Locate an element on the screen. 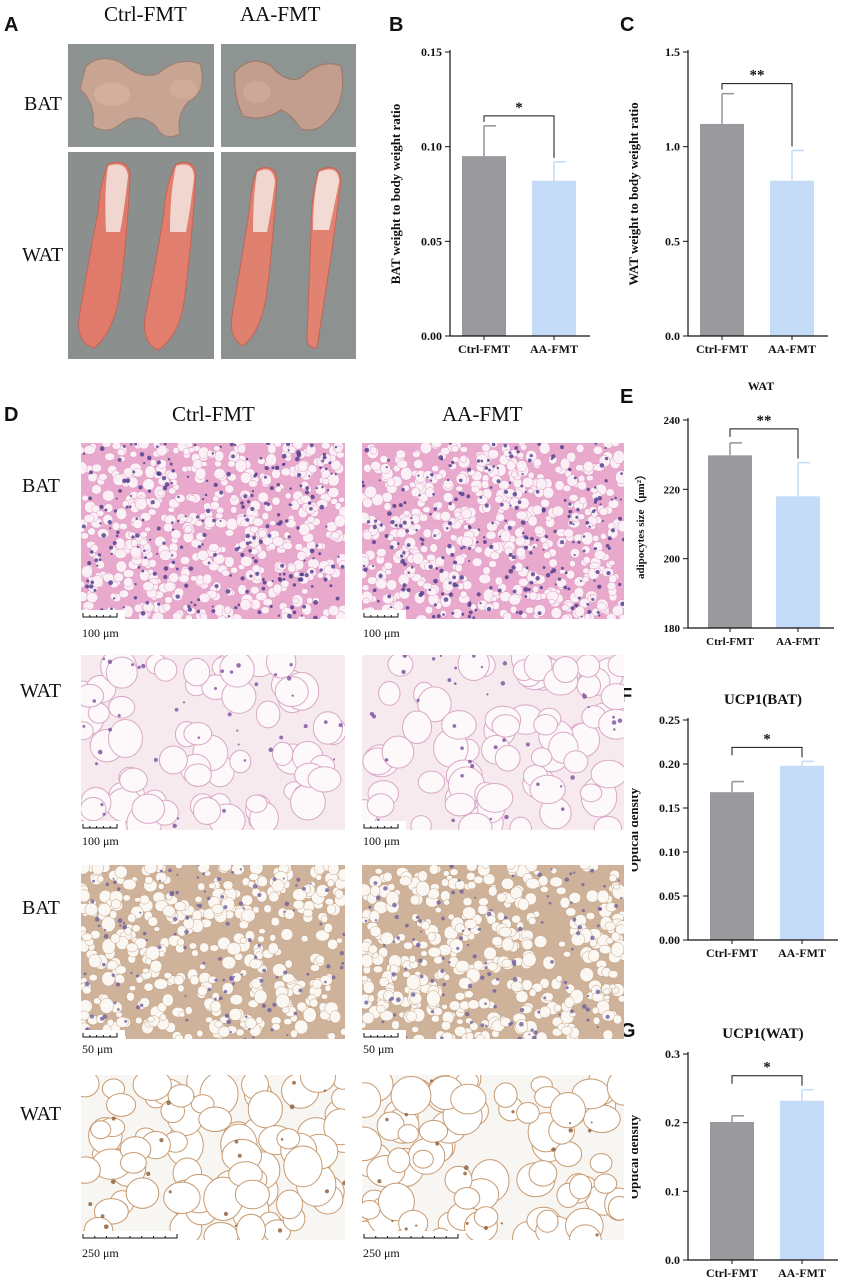 The width and height of the screenshot is (851, 1281). panel-letter-c: C is located at coordinates (627, 25).